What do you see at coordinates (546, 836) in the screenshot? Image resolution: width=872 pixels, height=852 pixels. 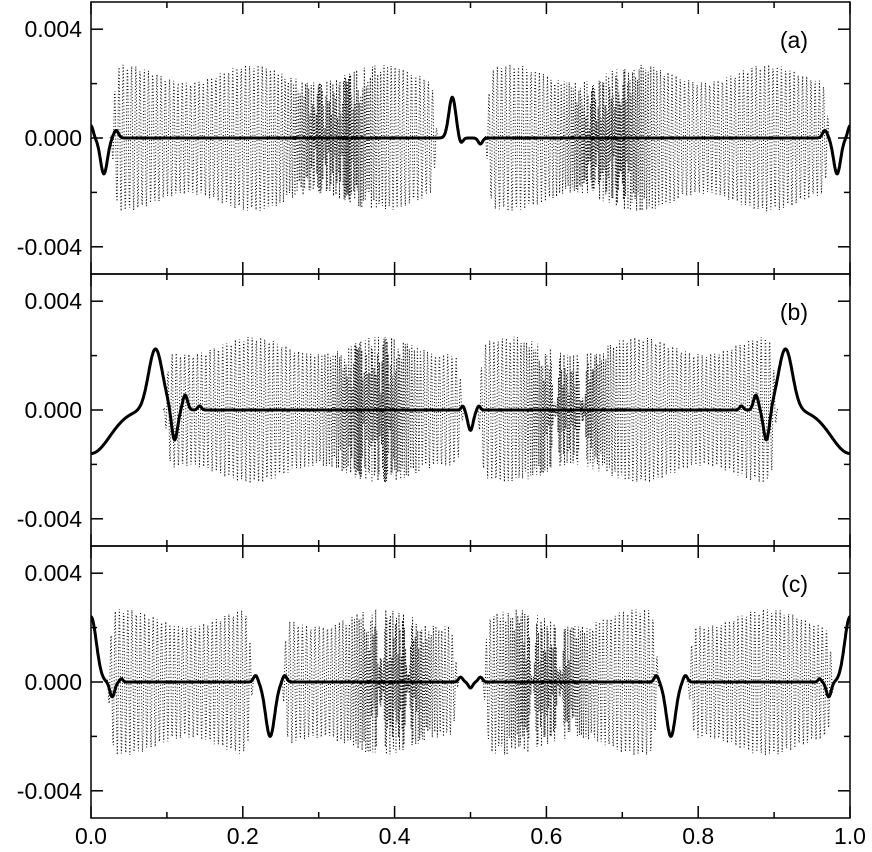 I see `x-tick-label: 0.6` at bounding box center [546, 836].